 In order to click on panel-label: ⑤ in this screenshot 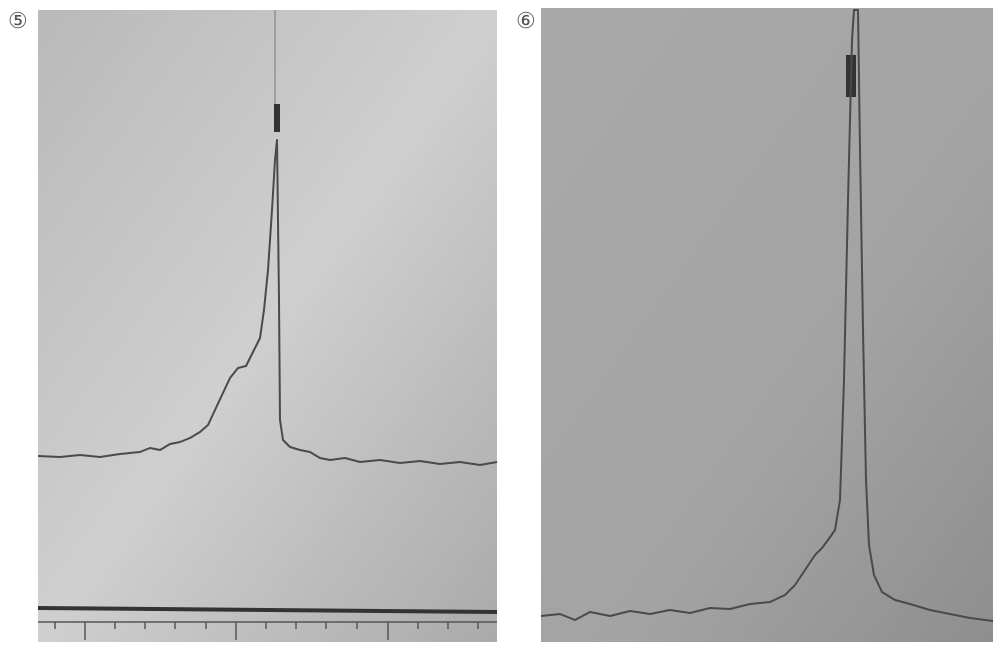, I will do `click(18, 21)`.